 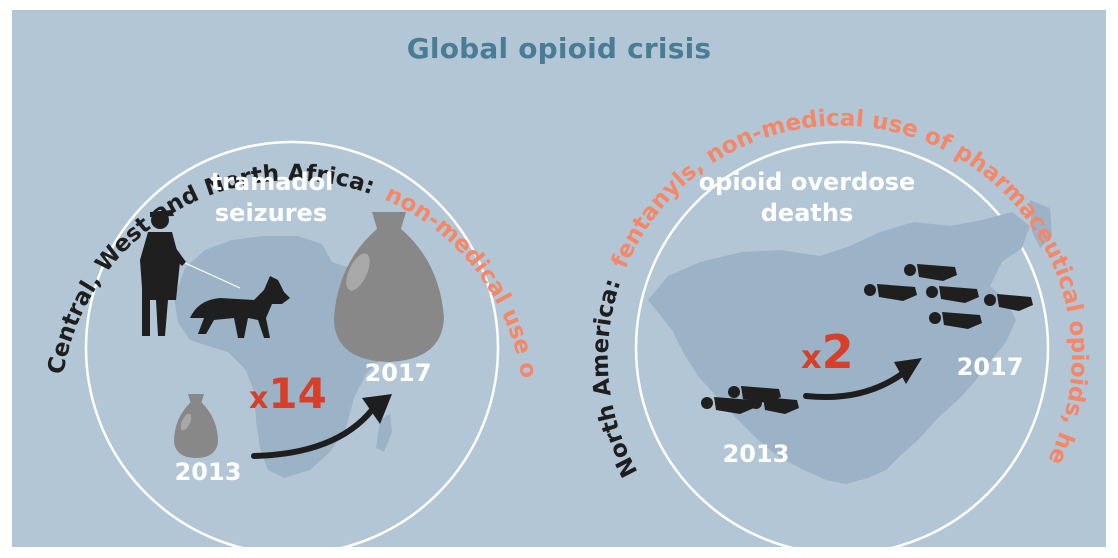 I want to click on right-multiplier-prefix: x, so click(x=811, y=357).